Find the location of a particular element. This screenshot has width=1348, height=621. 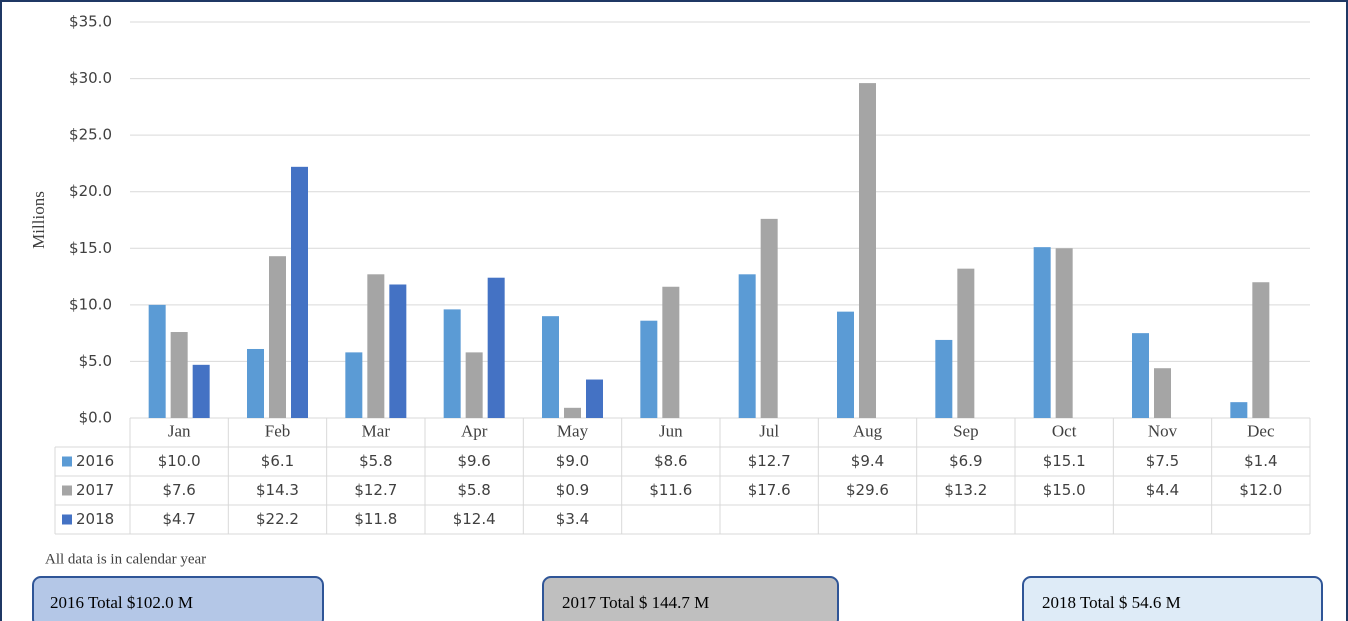

y-tick-label: $0.0 is located at coordinates (95, 418).